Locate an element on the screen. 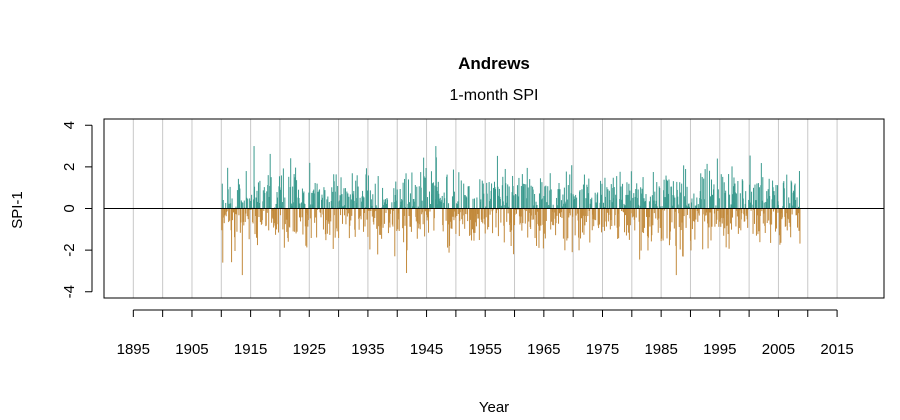 This screenshot has height=420, width=900. x-tick-label: 1975 is located at coordinates (602, 349).